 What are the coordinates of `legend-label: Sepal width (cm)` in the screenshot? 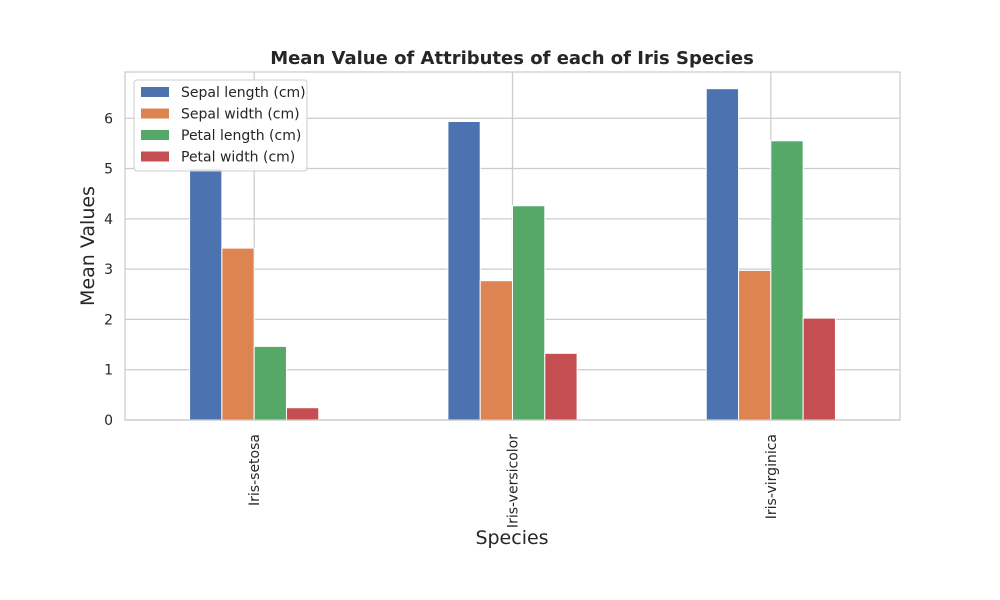 It's located at (240, 115).